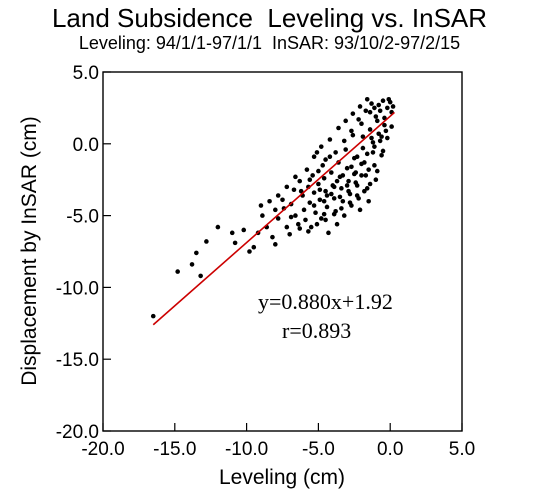 The width and height of the screenshot is (539, 500). What do you see at coordinates (269, 18) in the screenshot?
I see `chart-title: Land Subsidence Leveling vs. InSAR` at bounding box center [269, 18].